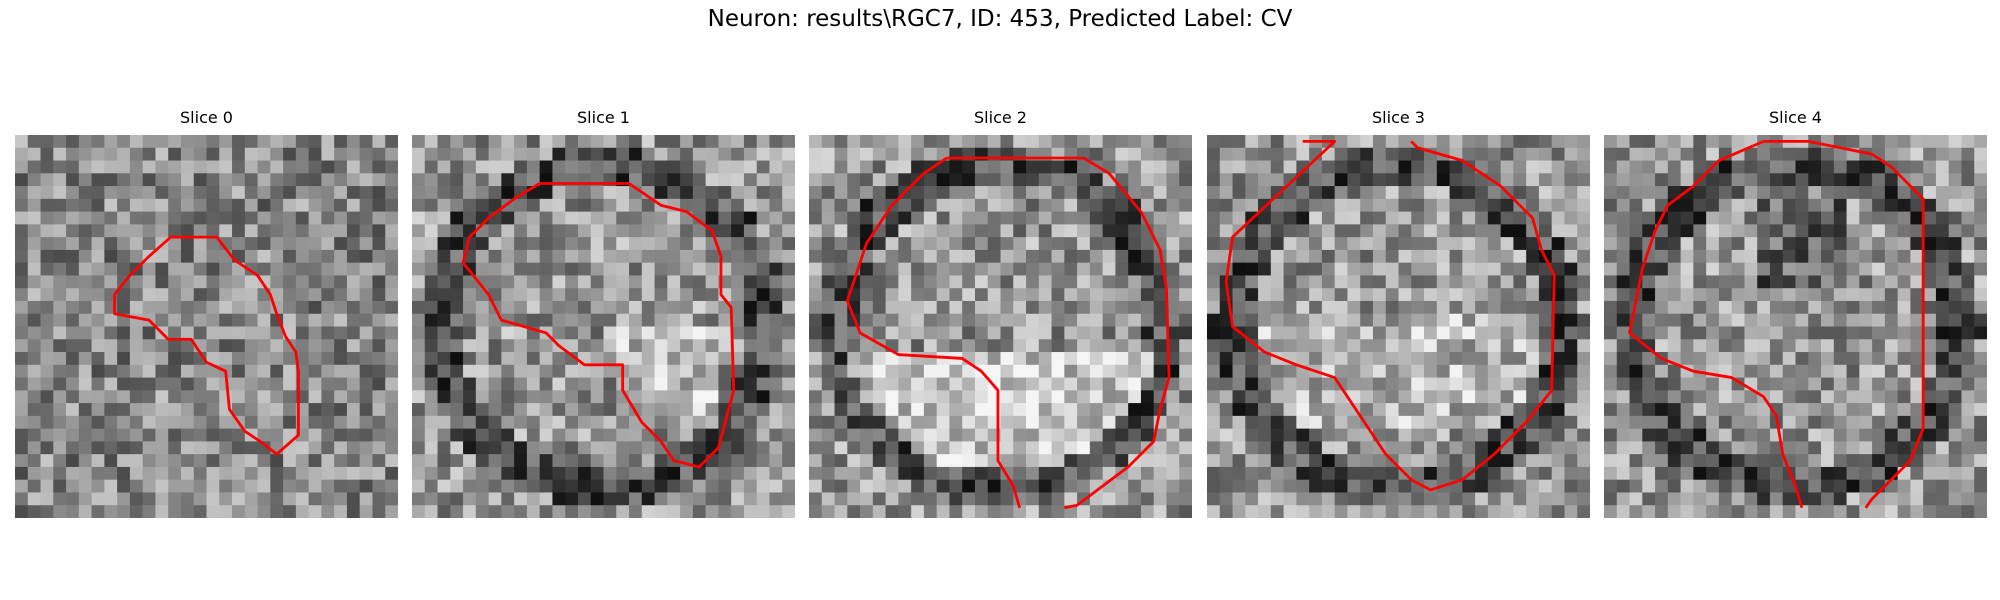 The height and width of the screenshot is (600, 2000). I want to click on slice-title: Slice 2, so click(1000, 117).